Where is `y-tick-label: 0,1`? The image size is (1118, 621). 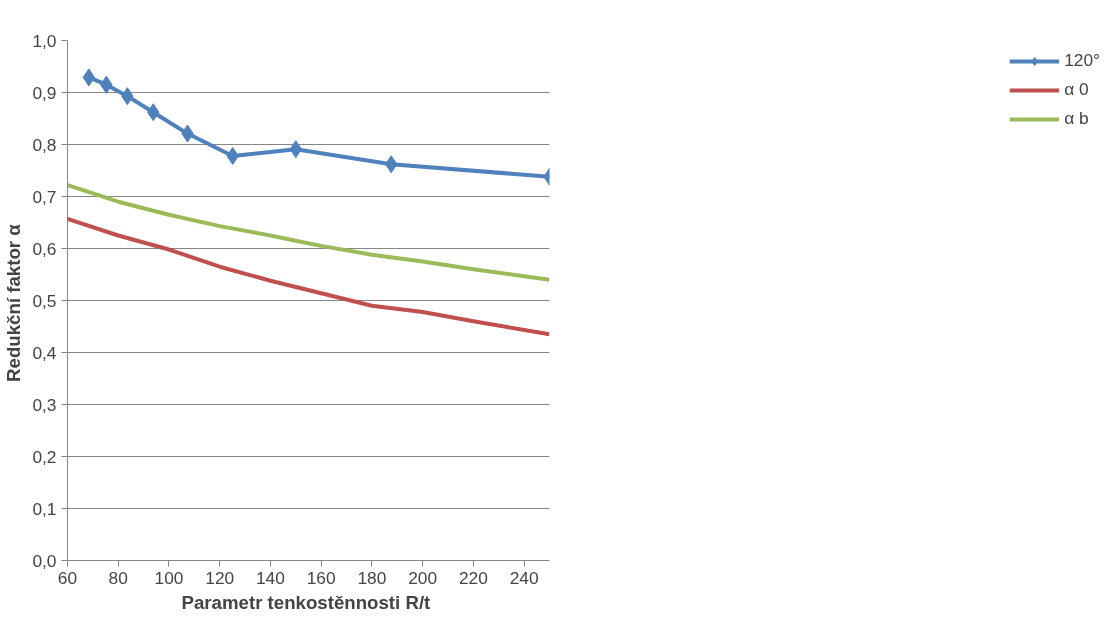
y-tick-label: 0,1 is located at coordinates (44, 508).